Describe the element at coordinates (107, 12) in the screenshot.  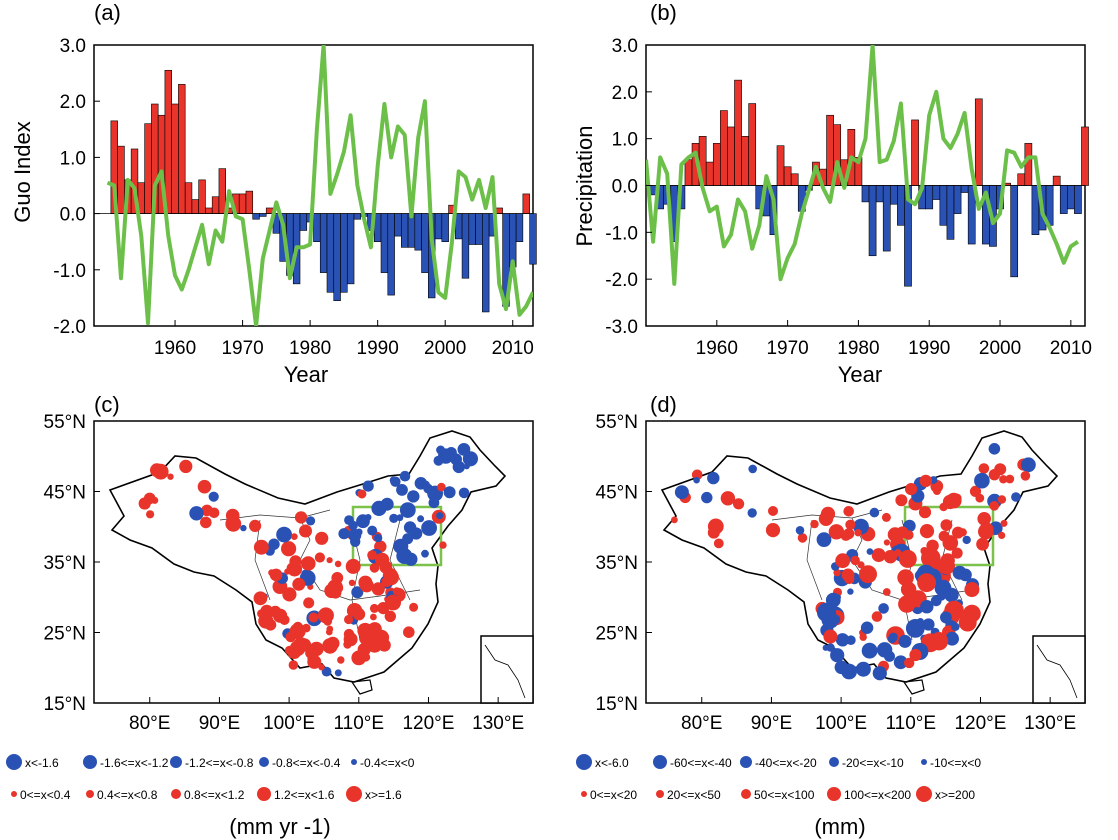
I see `panel-a-label: (a)` at that location.